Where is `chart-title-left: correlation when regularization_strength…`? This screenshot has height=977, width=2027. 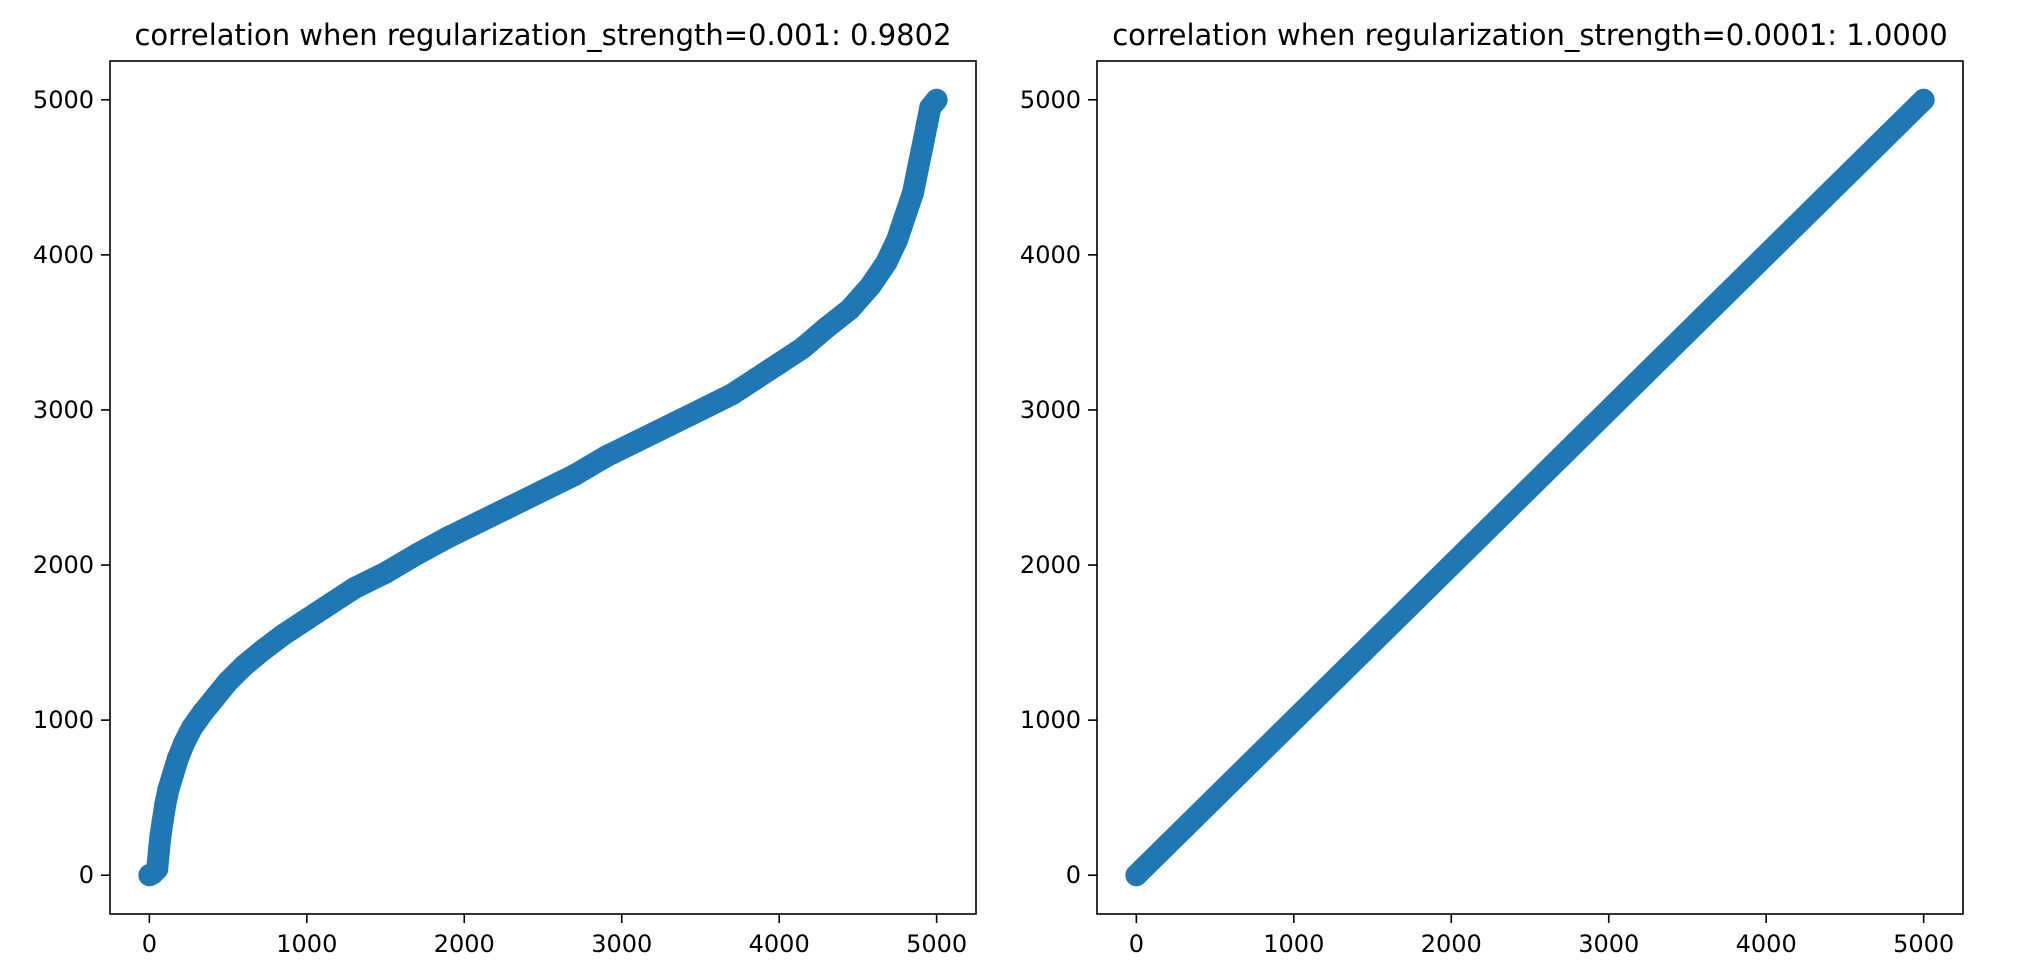
chart-title-left: correlation when regularization_strength… is located at coordinates (542, 35).